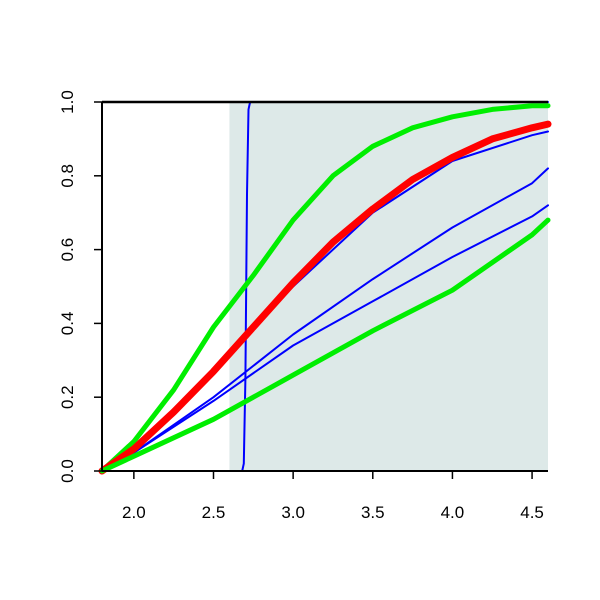 The height and width of the screenshot is (600, 600). Describe the element at coordinates (532, 512) in the screenshot. I see `x-tick-label: 4.5` at that location.